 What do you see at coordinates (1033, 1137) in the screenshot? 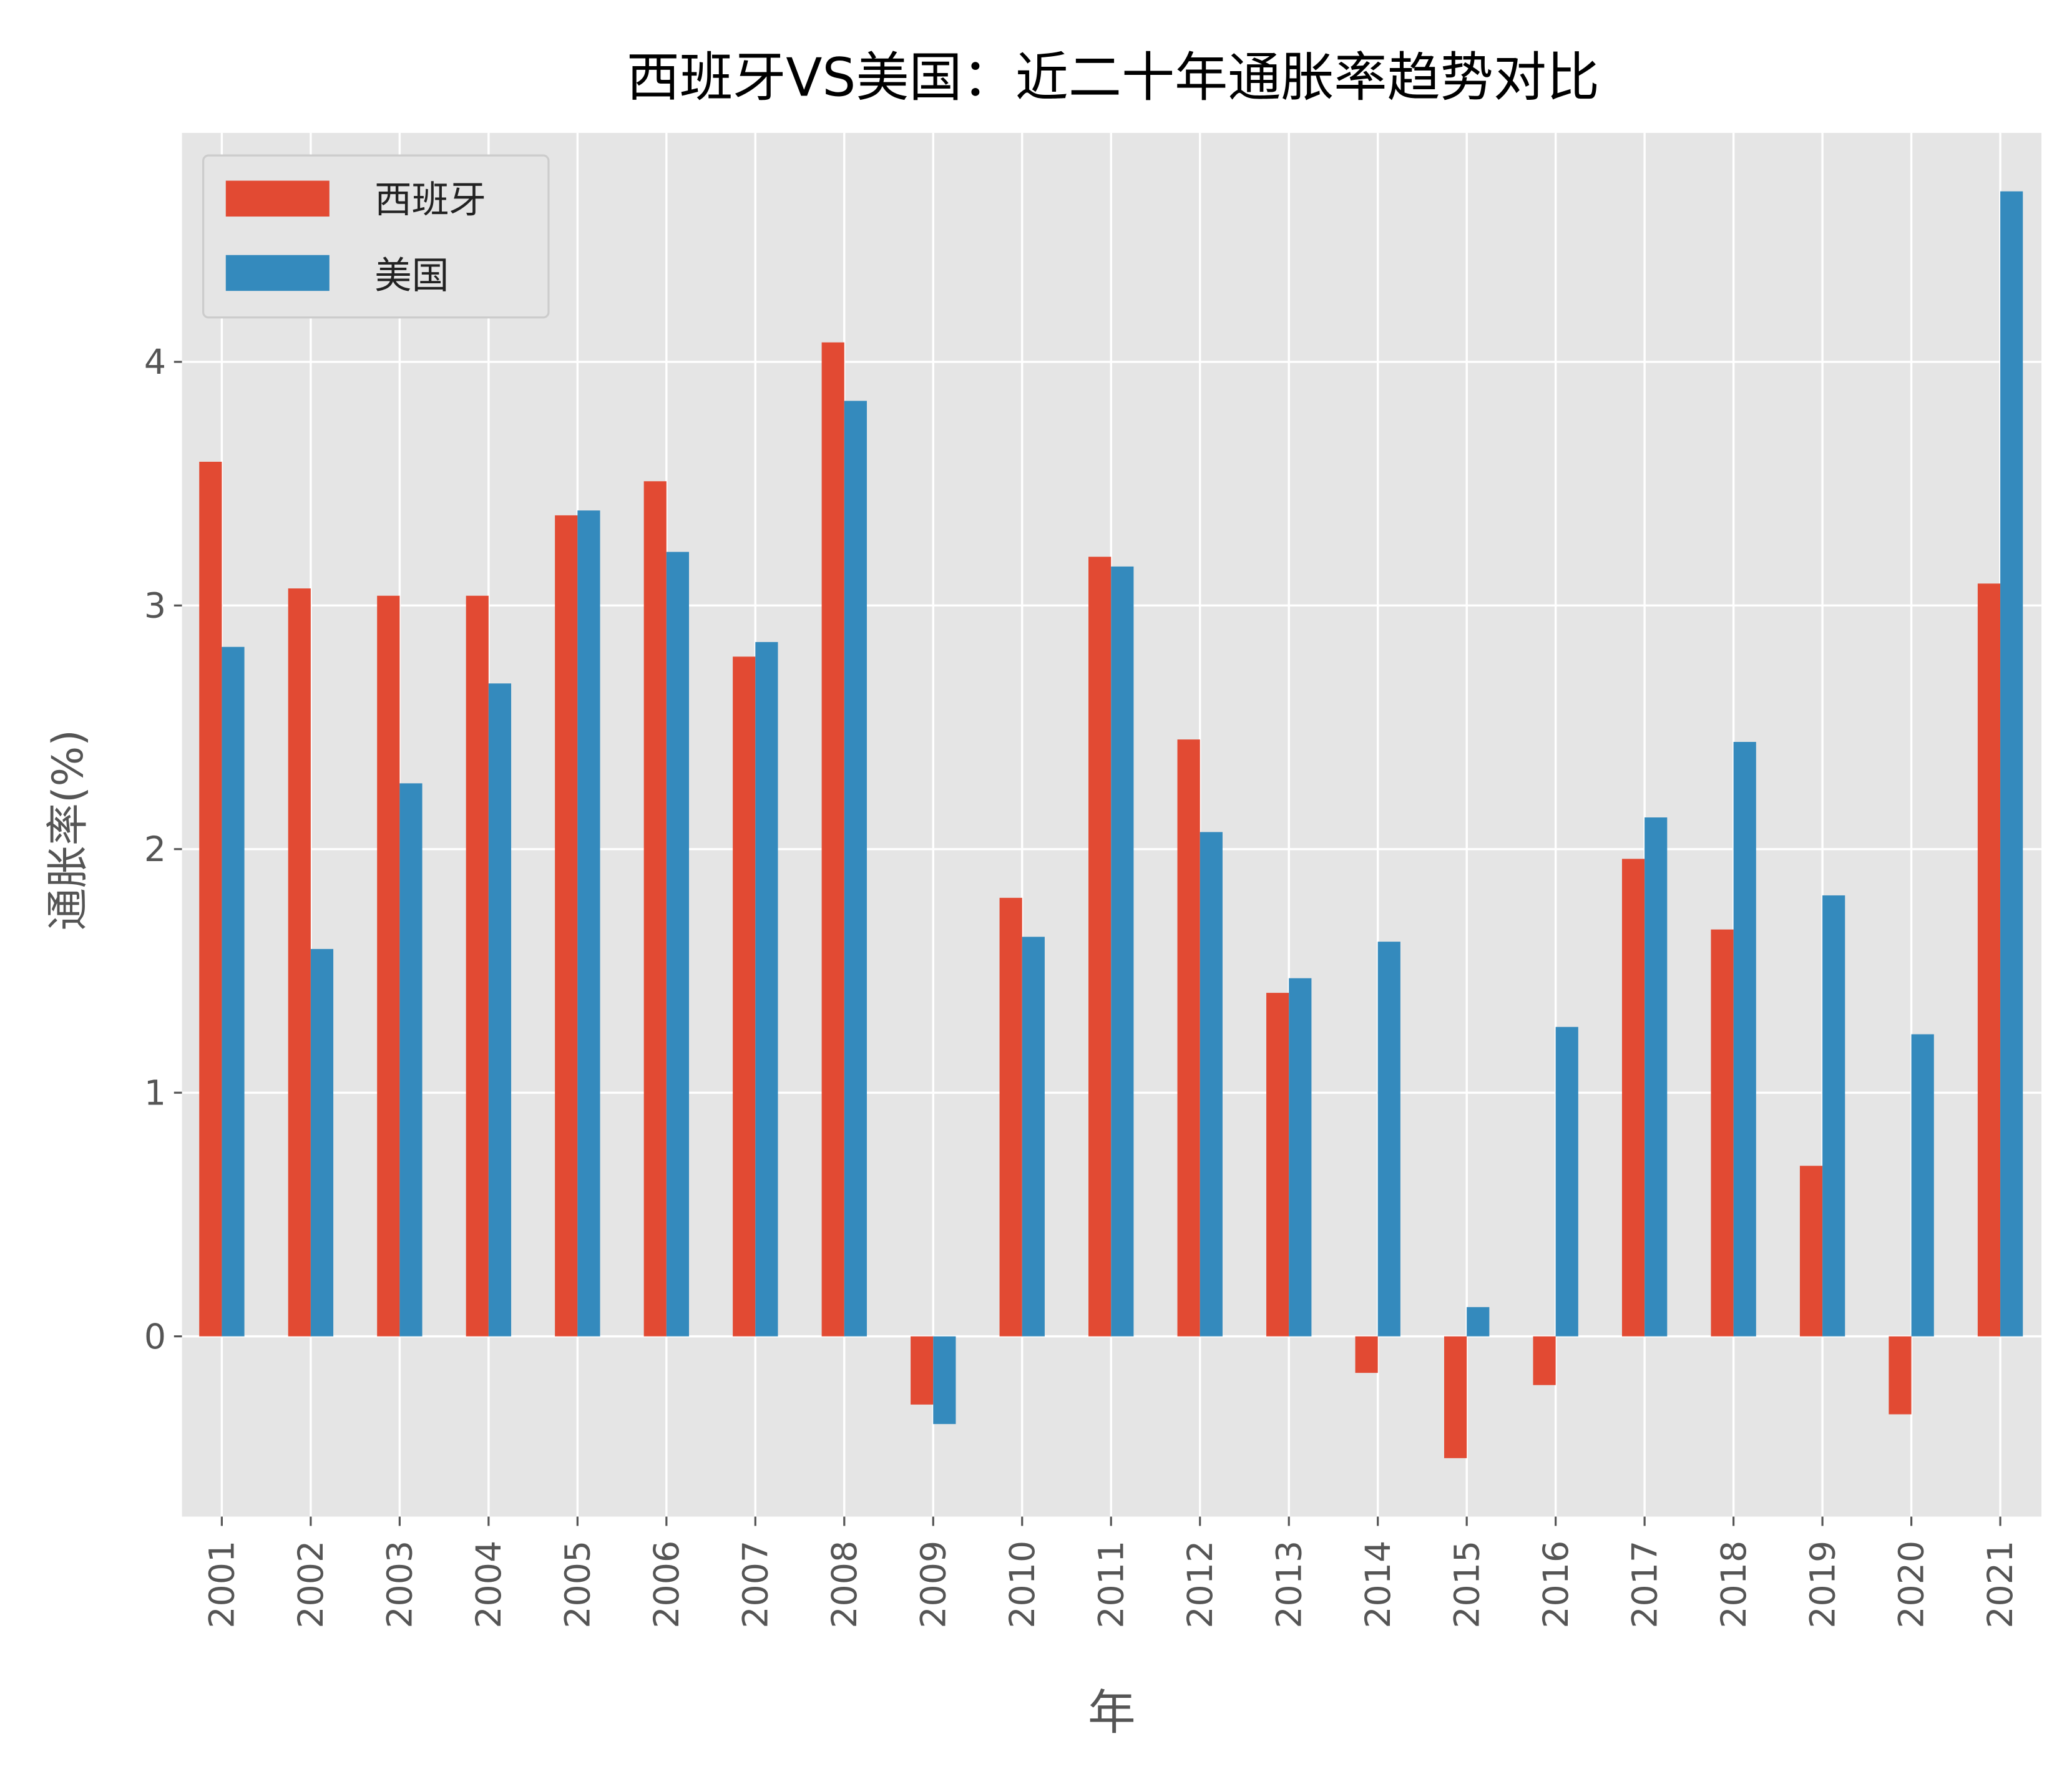
I see `bar-us-2010` at bounding box center [1033, 1137].